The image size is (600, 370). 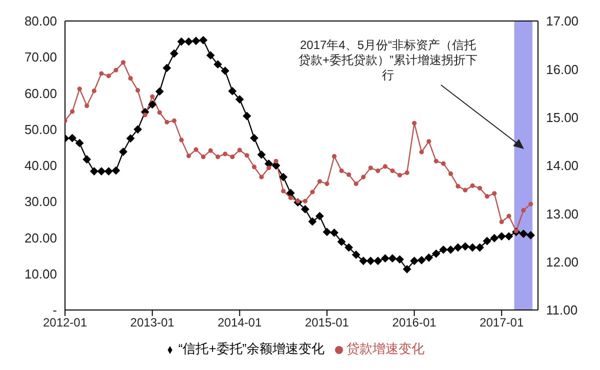 I want to click on y-tick-label: -, so click(x=54, y=310).